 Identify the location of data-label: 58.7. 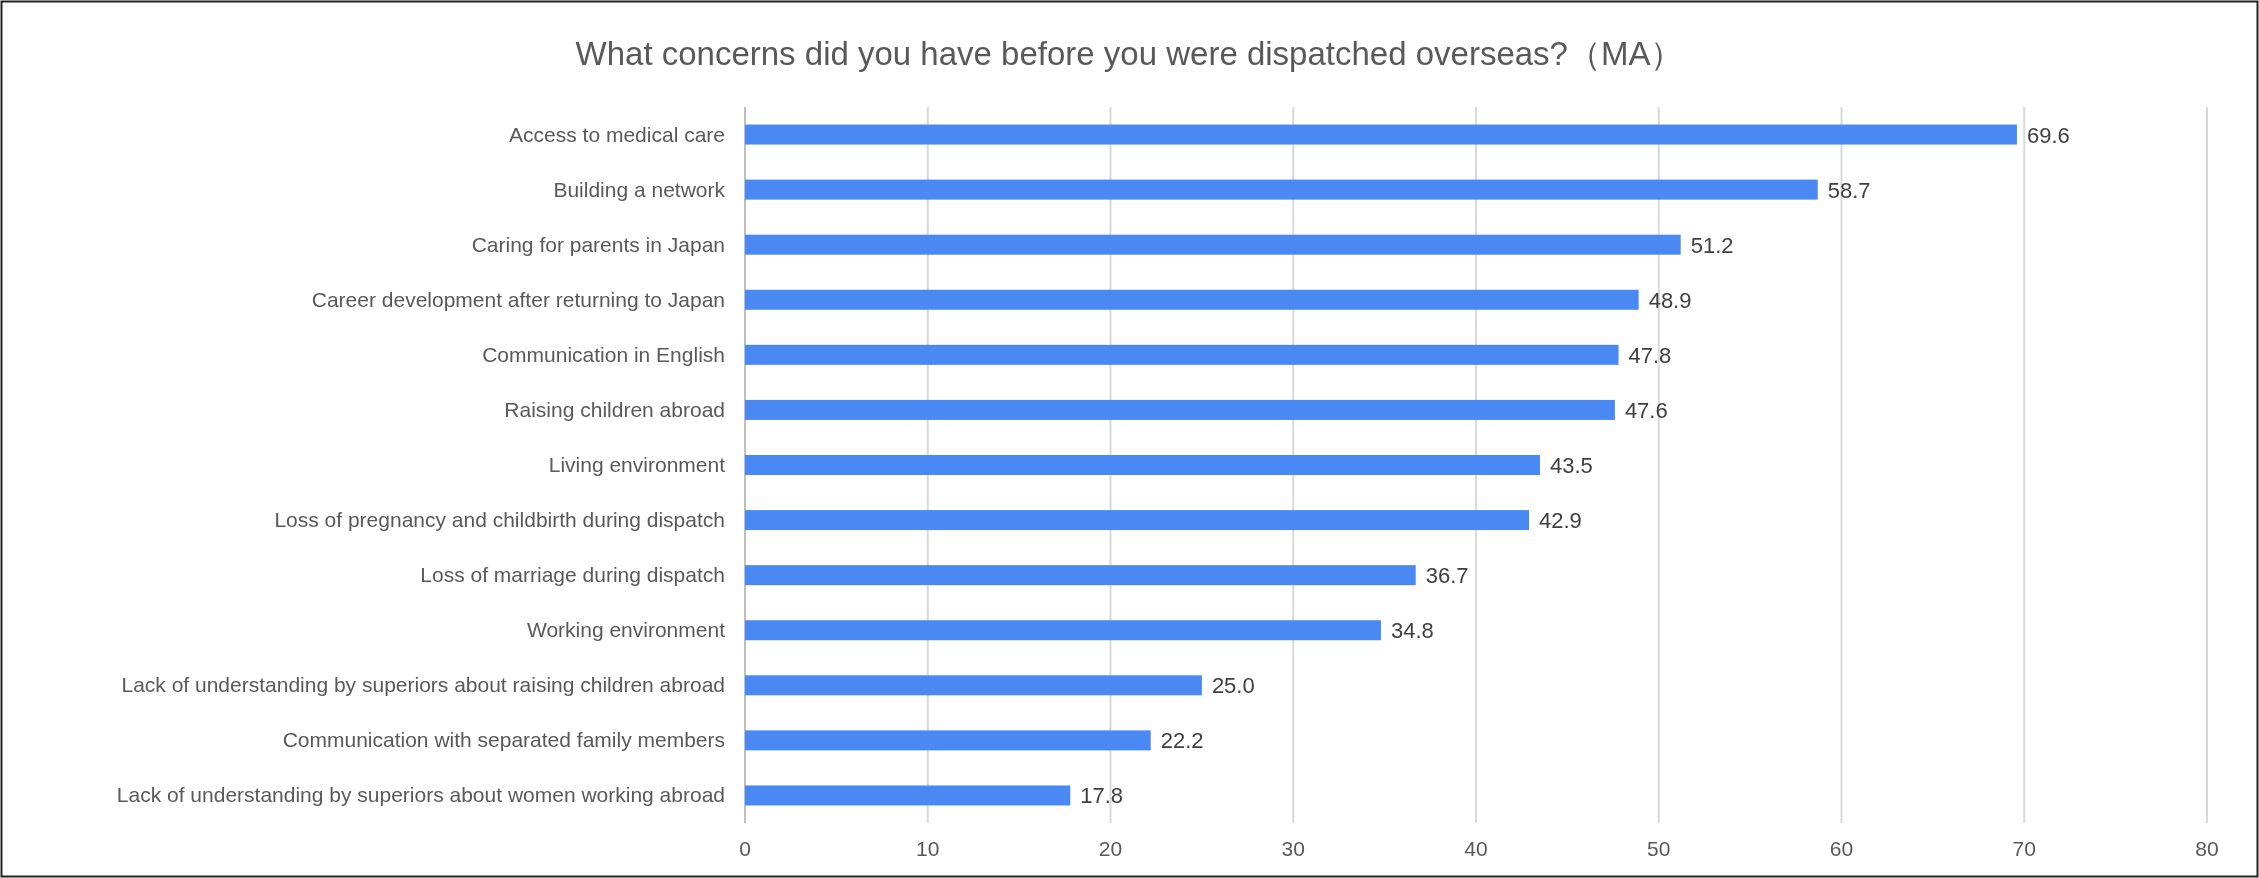
(1849, 190).